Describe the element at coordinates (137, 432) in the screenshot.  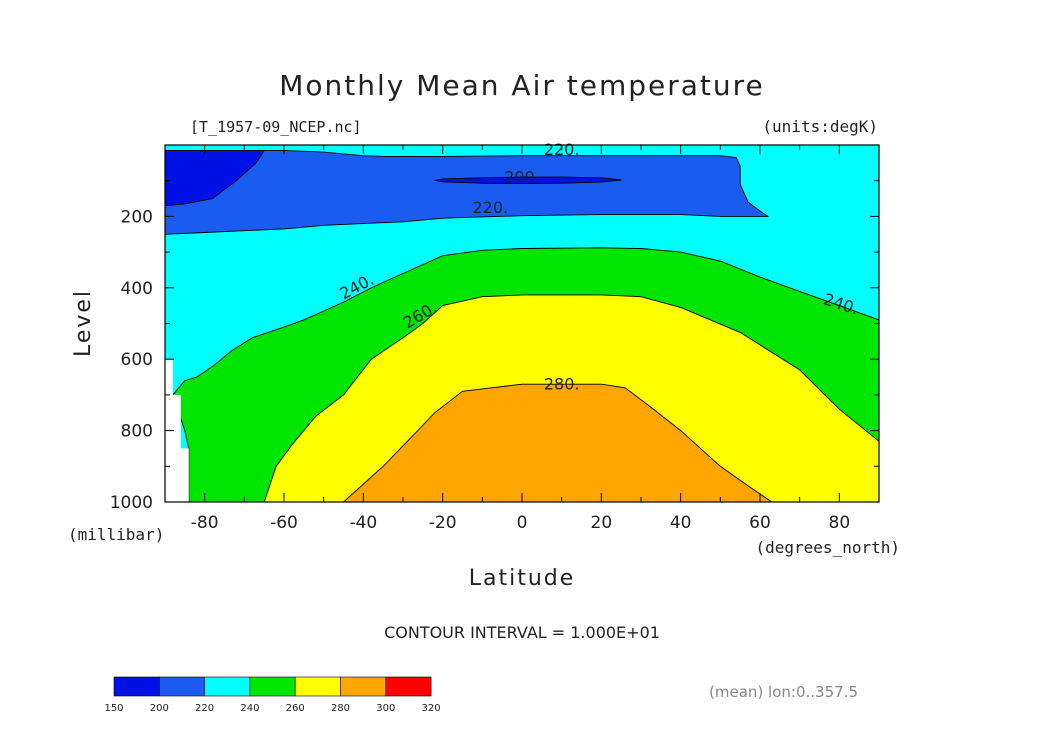
I see `y-tick-label: 800` at that location.